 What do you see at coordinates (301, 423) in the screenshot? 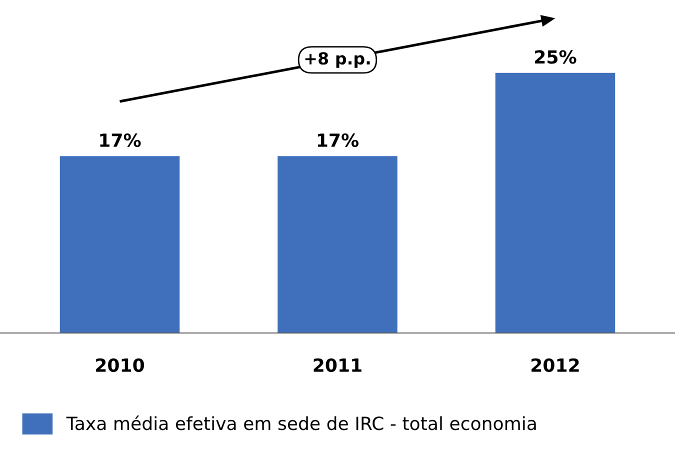
I see `legend-label: Taxa média efetiva em sede de IRC - total economia` at bounding box center [301, 423].